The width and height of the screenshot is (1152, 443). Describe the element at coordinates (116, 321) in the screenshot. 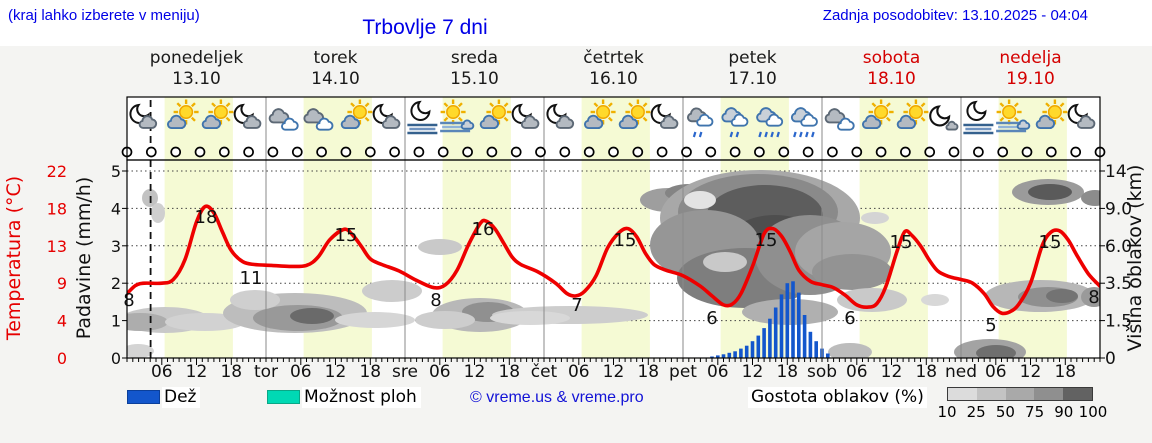

I see `precip-tick-label: 1` at that location.